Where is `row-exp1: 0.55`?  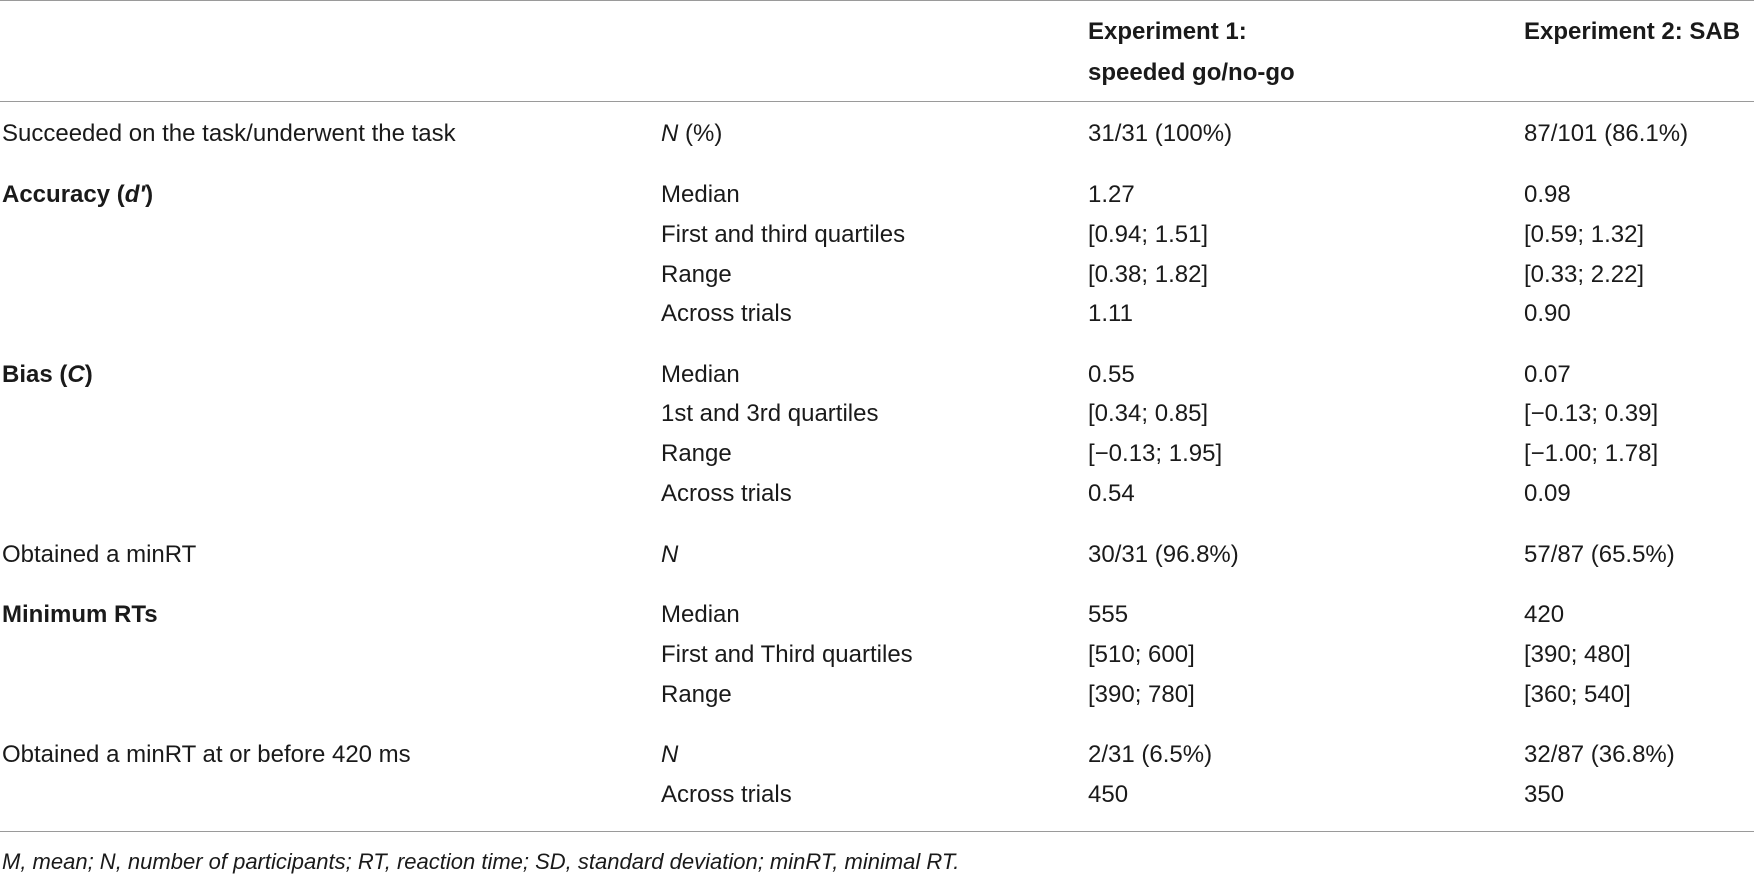
row-exp1: 0.55 is located at coordinates (1111, 374).